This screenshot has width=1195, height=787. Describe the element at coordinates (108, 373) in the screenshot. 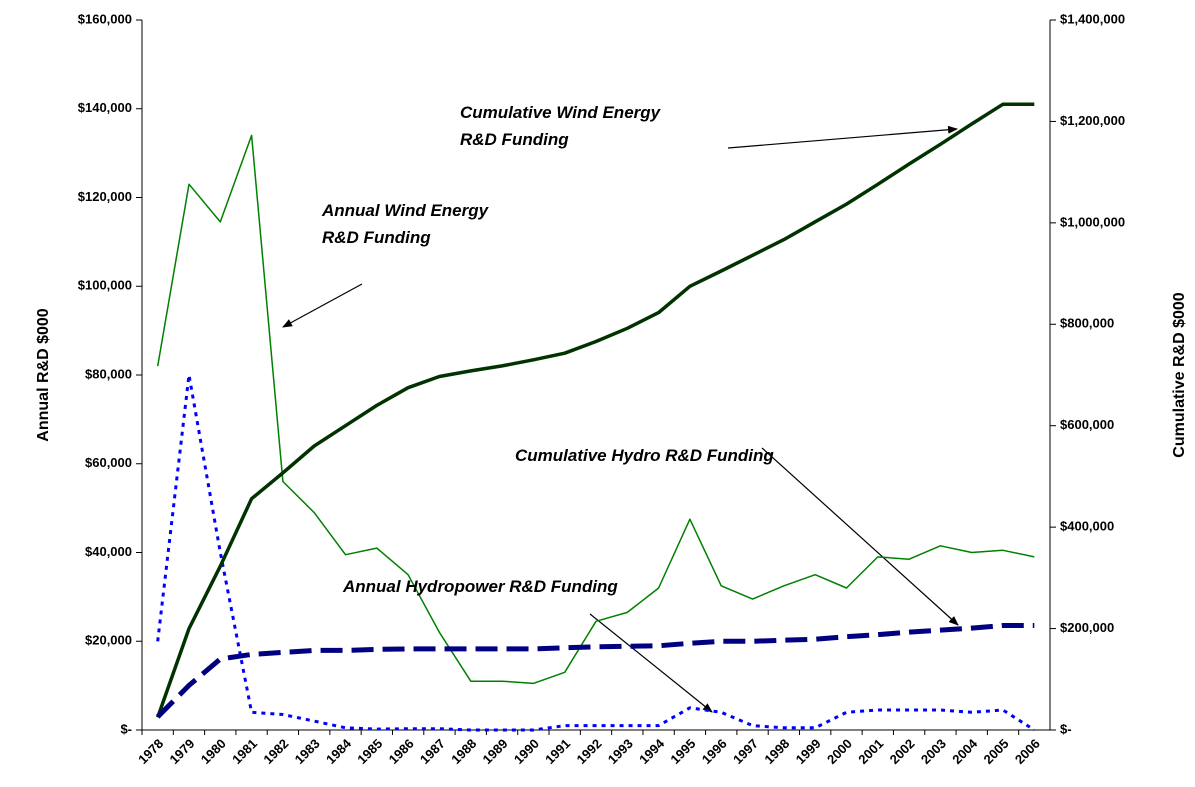

I see `y-tick-label: $80,000` at that location.